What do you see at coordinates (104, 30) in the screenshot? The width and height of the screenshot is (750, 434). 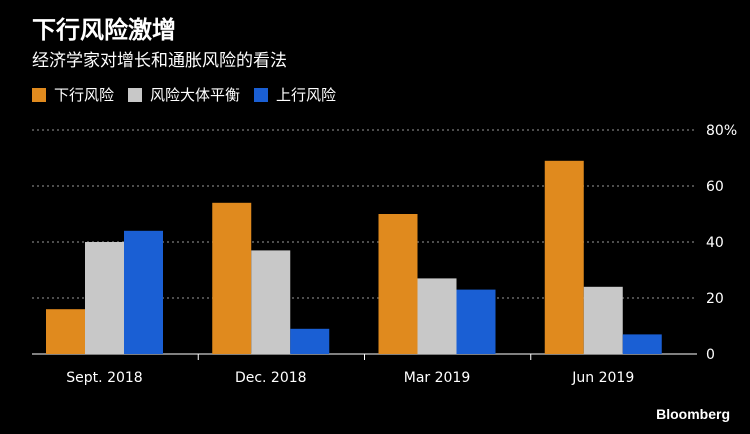 I see `chart-title: 下行风险激增` at bounding box center [104, 30].